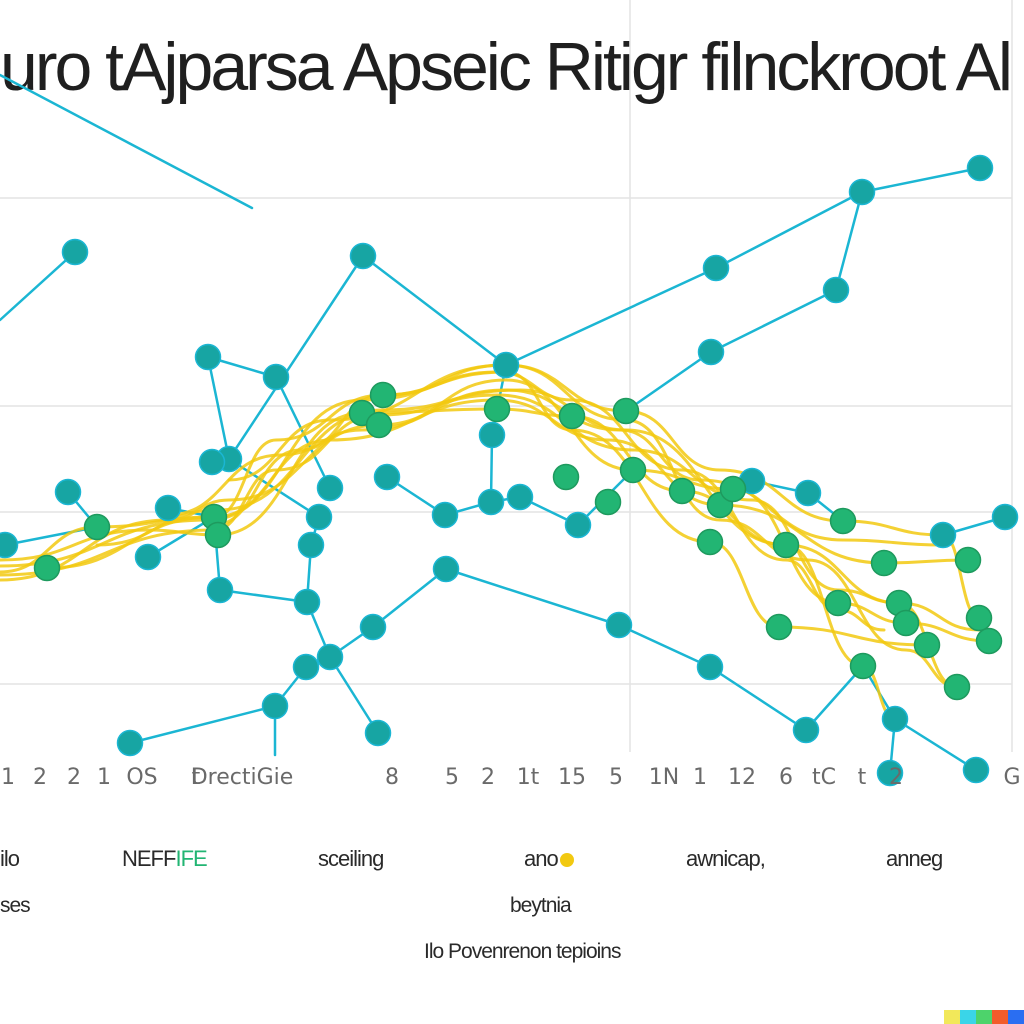 The image size is (1024, 1024). I want to click on x-tick-label: OS, so click(141, 777).